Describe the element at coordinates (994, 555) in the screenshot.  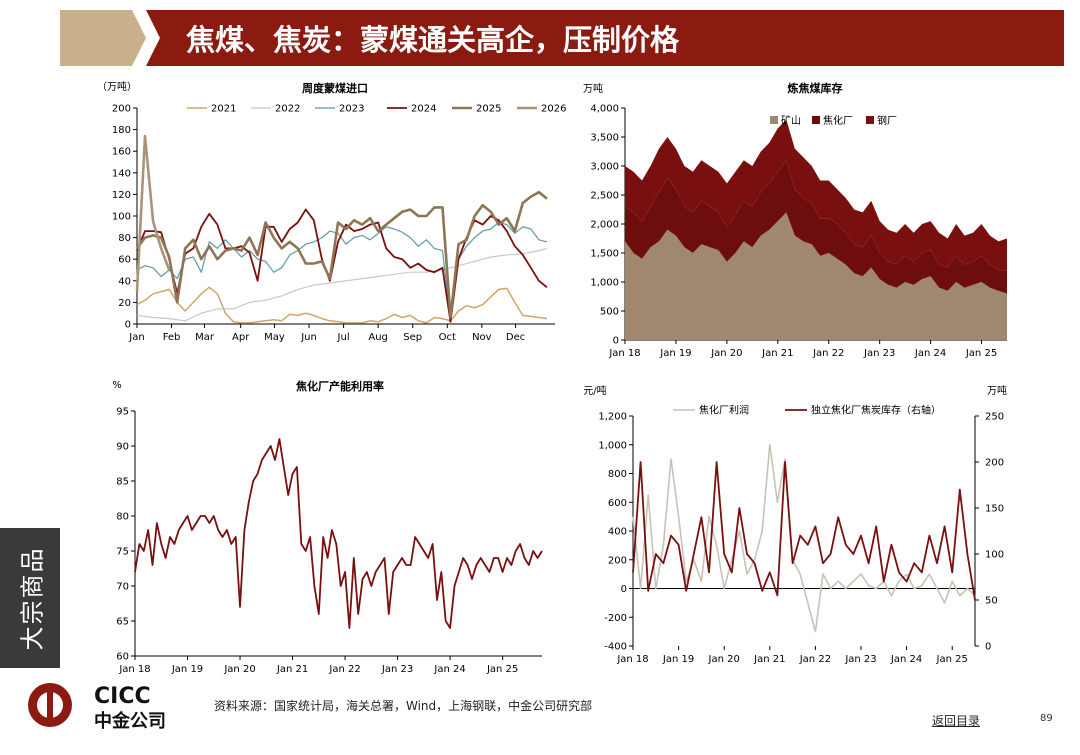
I see `y-right-tick-label: 100` at that location.